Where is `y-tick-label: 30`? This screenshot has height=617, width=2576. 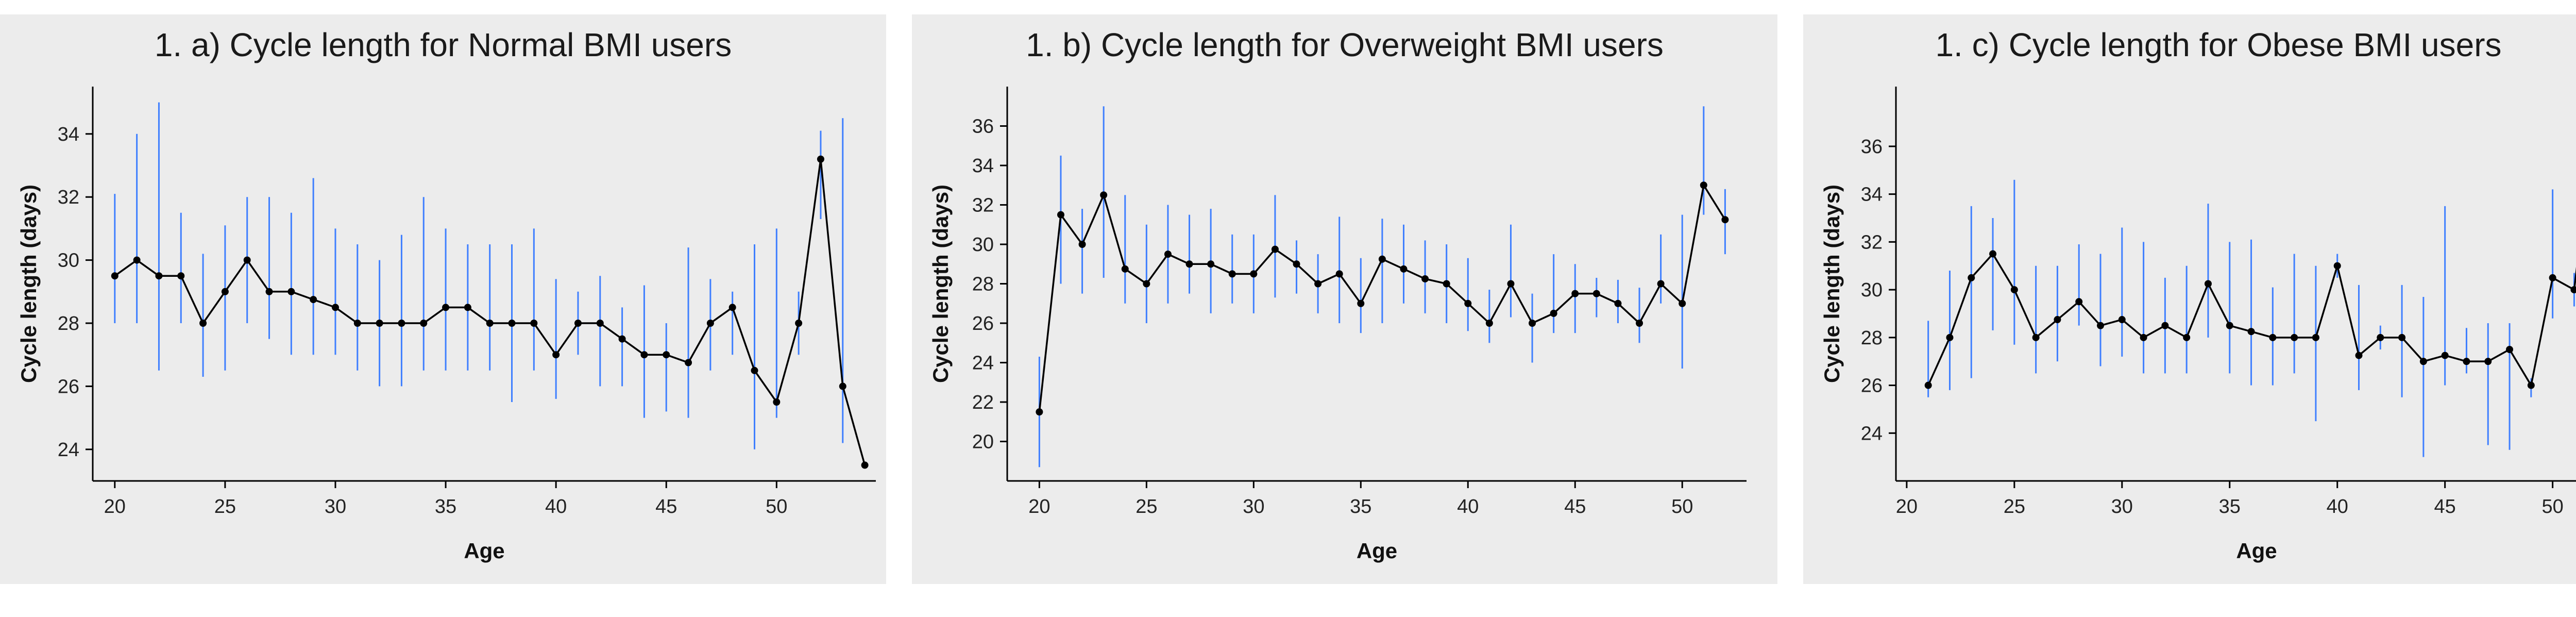
y-tick-label: 30 is located at coordinates (68, 261).